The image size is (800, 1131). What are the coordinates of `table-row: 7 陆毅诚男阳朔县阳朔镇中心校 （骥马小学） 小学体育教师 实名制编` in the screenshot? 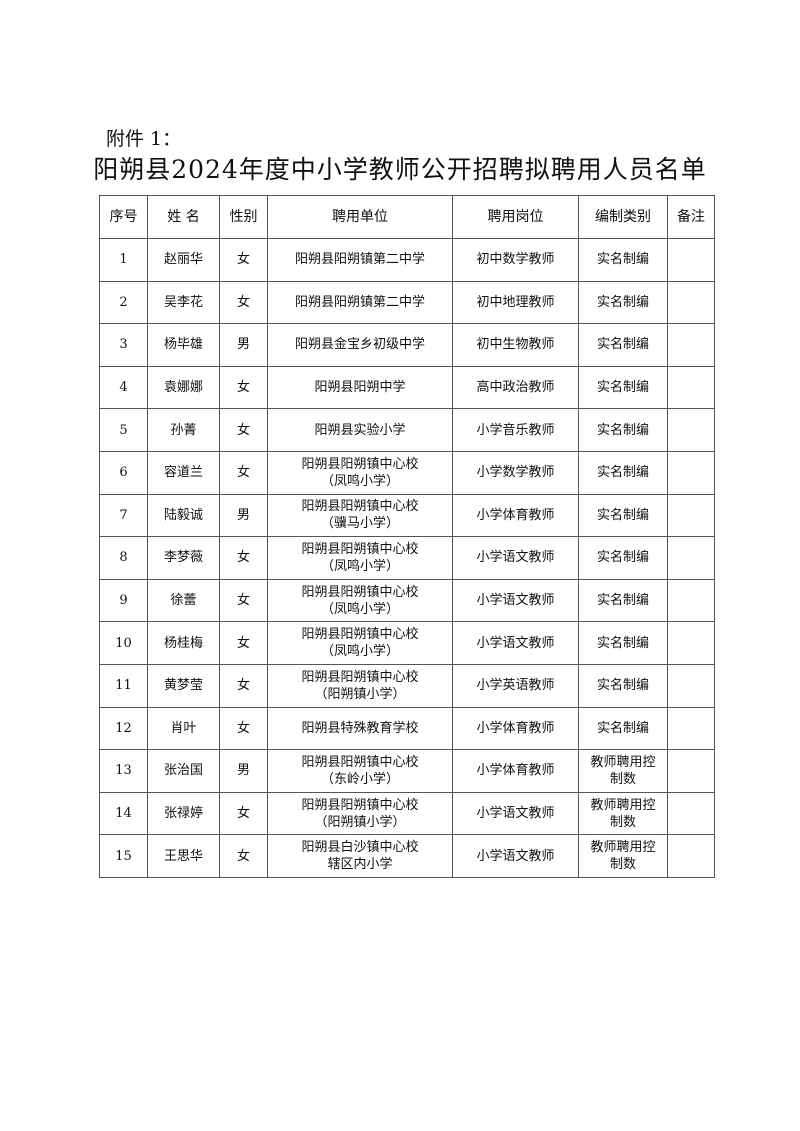 It's located at (407, 515).